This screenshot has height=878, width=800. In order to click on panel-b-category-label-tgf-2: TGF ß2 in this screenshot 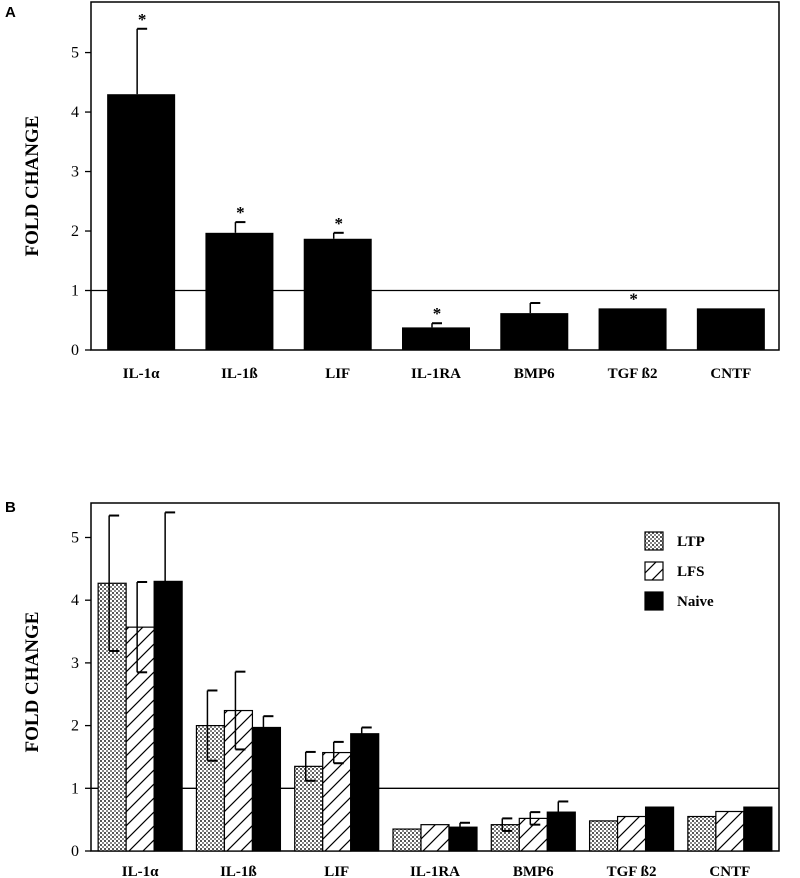, I will do `click(632, 871)`.